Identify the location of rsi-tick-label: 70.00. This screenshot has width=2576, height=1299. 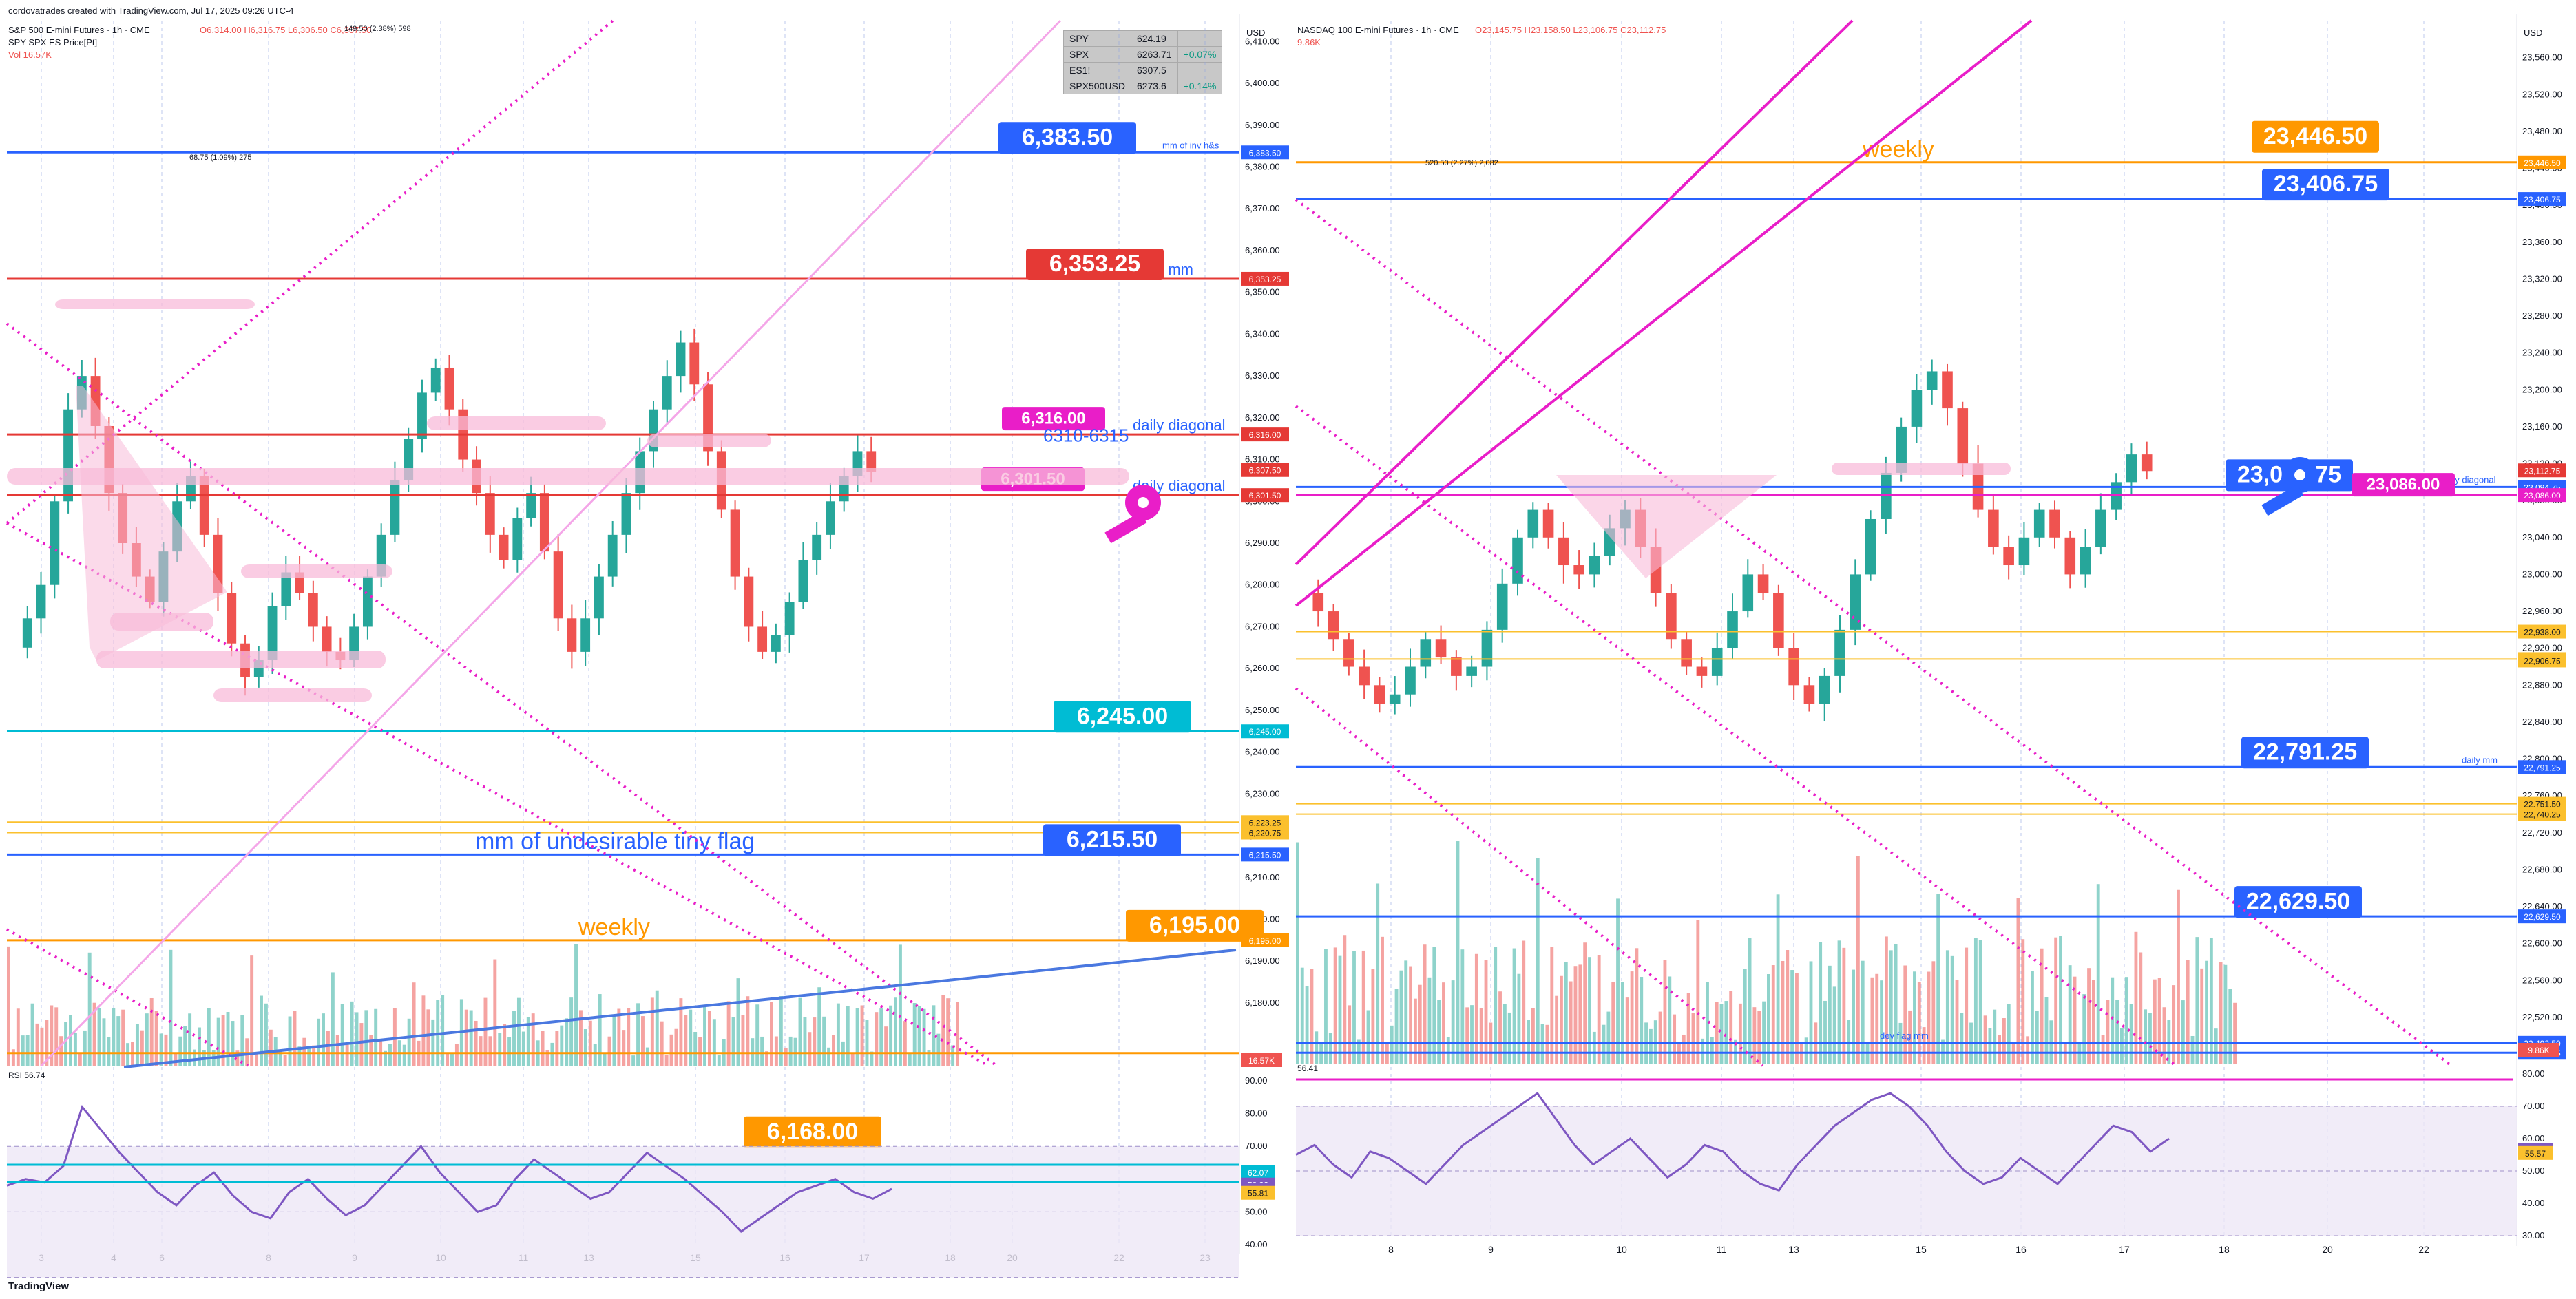
(2533, 1106).